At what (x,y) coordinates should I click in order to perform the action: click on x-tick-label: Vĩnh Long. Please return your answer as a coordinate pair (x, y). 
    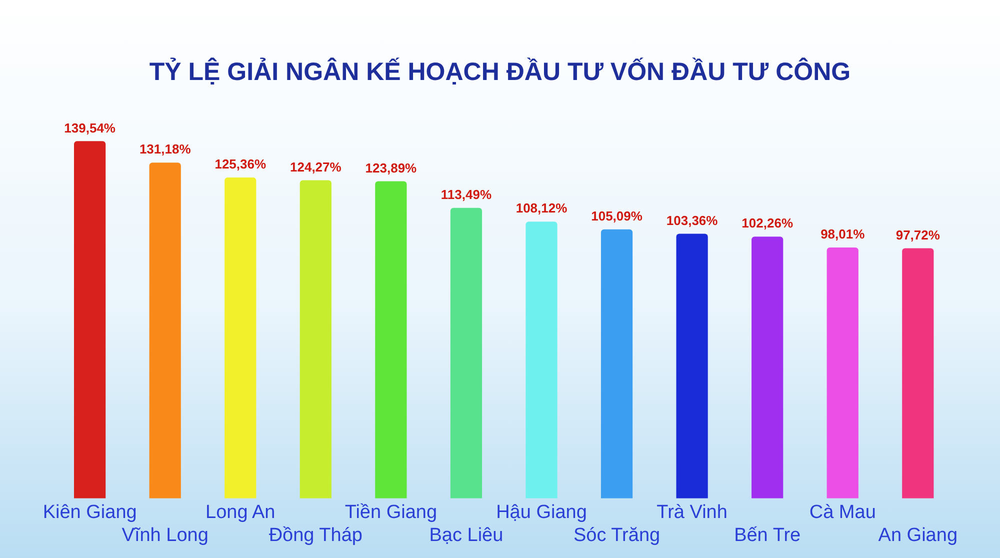
    Looking at the image, I should click on (165, 535).